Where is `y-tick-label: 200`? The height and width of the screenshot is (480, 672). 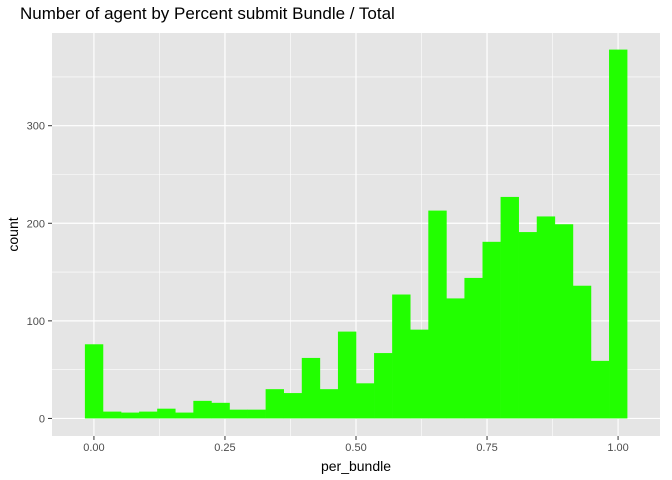 y-tick-label: 200 is located at coordinates (36, 224).